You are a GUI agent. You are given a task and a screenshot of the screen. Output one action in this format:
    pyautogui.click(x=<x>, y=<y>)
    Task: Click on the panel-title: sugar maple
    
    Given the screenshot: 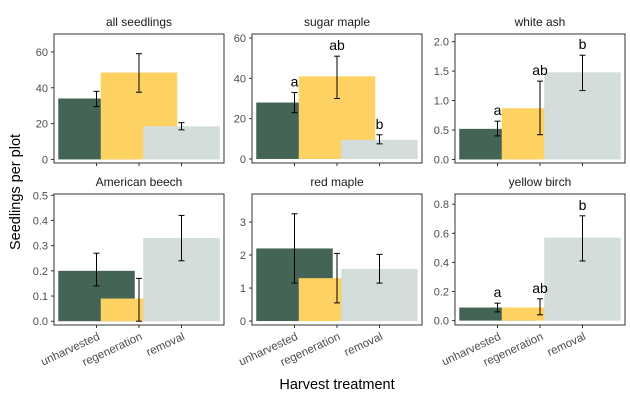 What is the action you would take?
    pyautogui.click(x=337, y=22)
    